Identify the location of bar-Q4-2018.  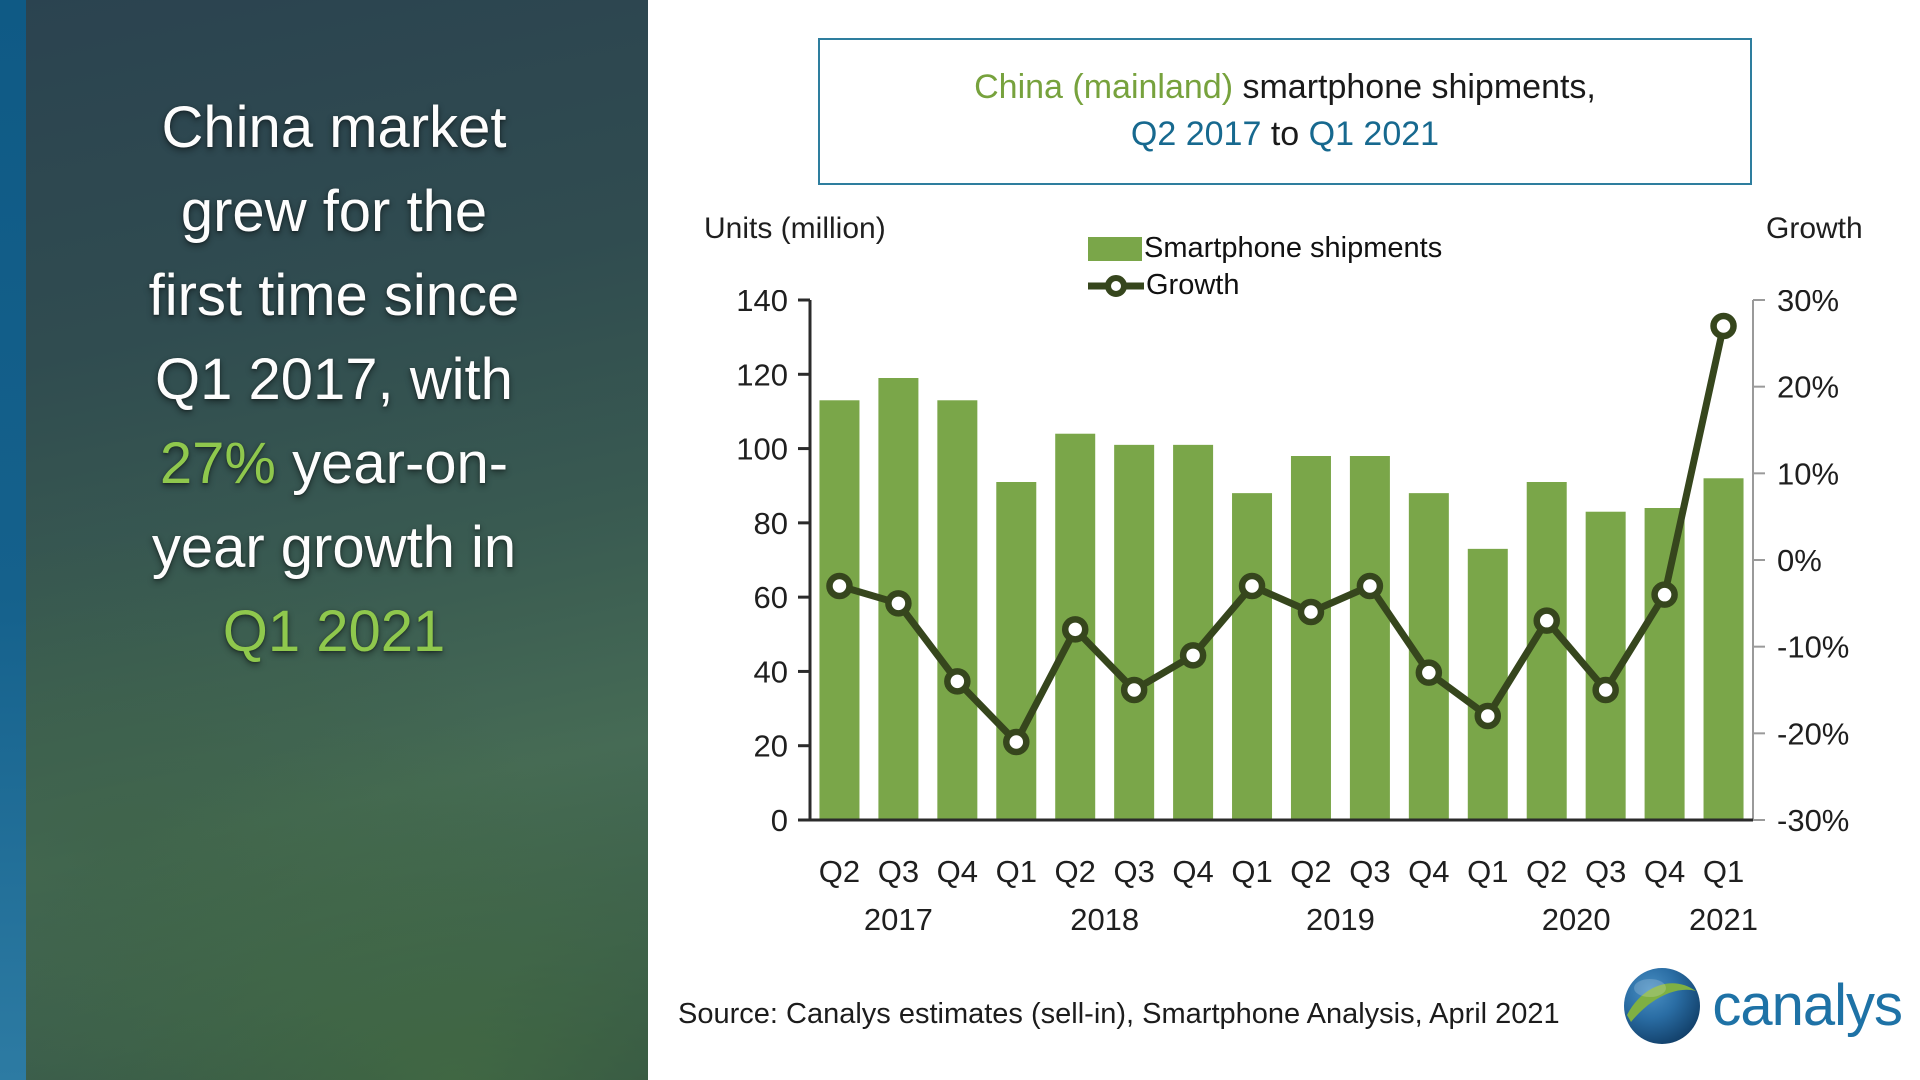
(1193, 632).